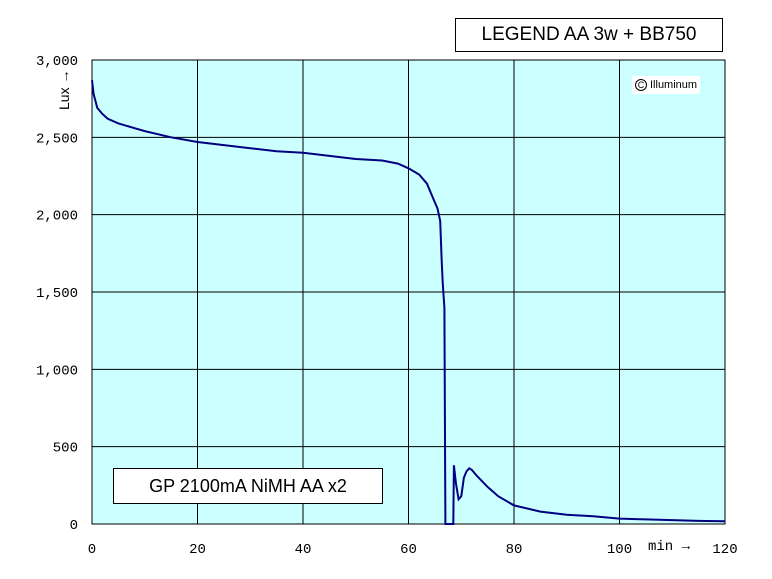  What do you see at coordinates (669, 547) in the screenshot?
I see `x-axis-label: min →` at bounding box center [669, 547].